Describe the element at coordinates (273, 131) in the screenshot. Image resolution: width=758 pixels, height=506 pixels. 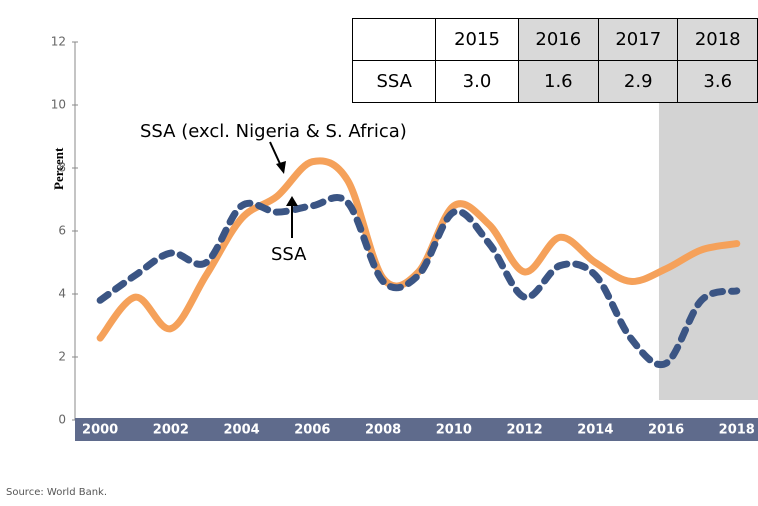
I see `annotation: SSA (excl. Nigeria & S. Africa)` at that location.